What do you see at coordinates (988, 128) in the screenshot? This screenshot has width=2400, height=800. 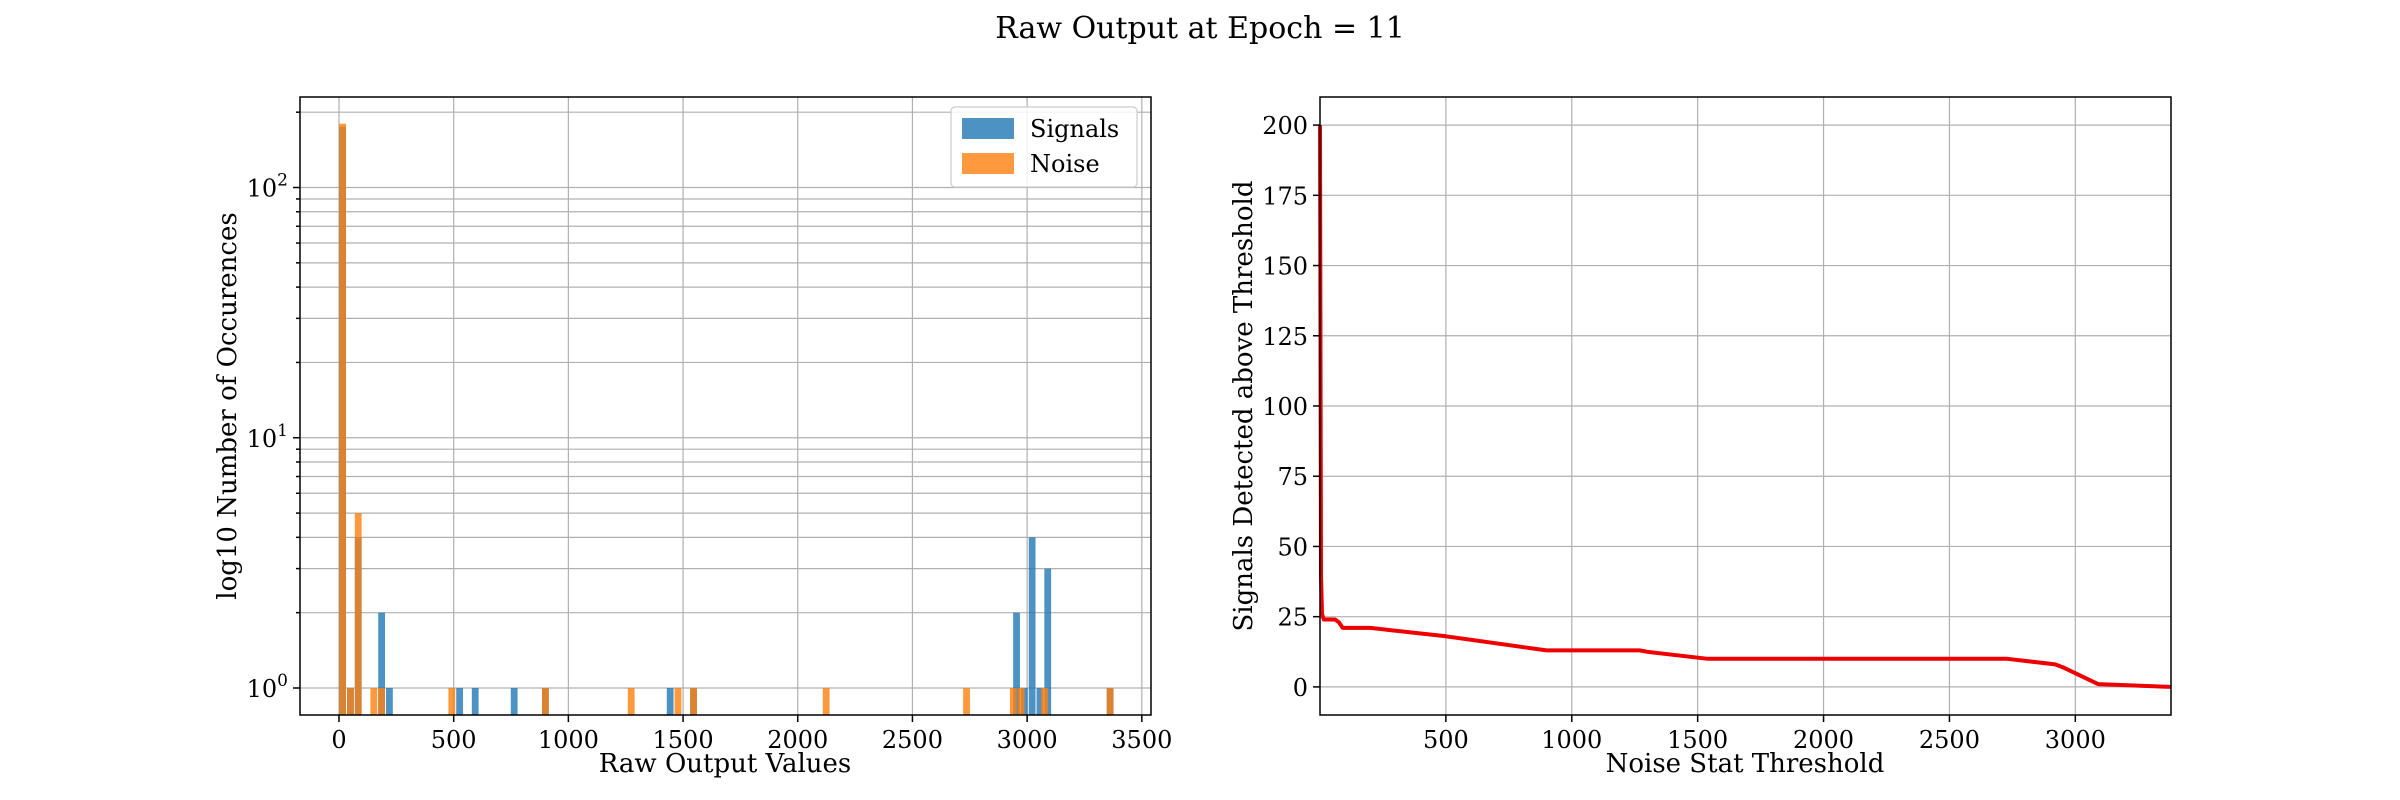 I see `legend-signals-swatch` at bounding box center [988, 128].